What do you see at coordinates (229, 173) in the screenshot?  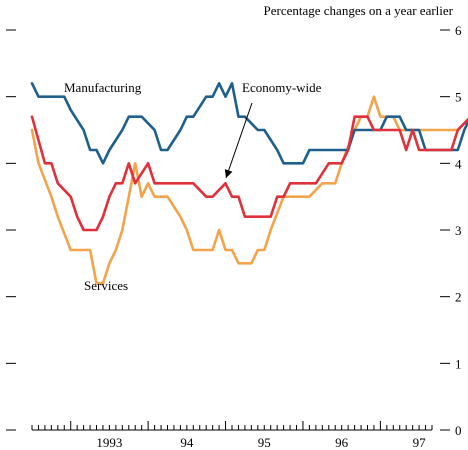 I see `arrow-head` at bounding box center [229, 173].